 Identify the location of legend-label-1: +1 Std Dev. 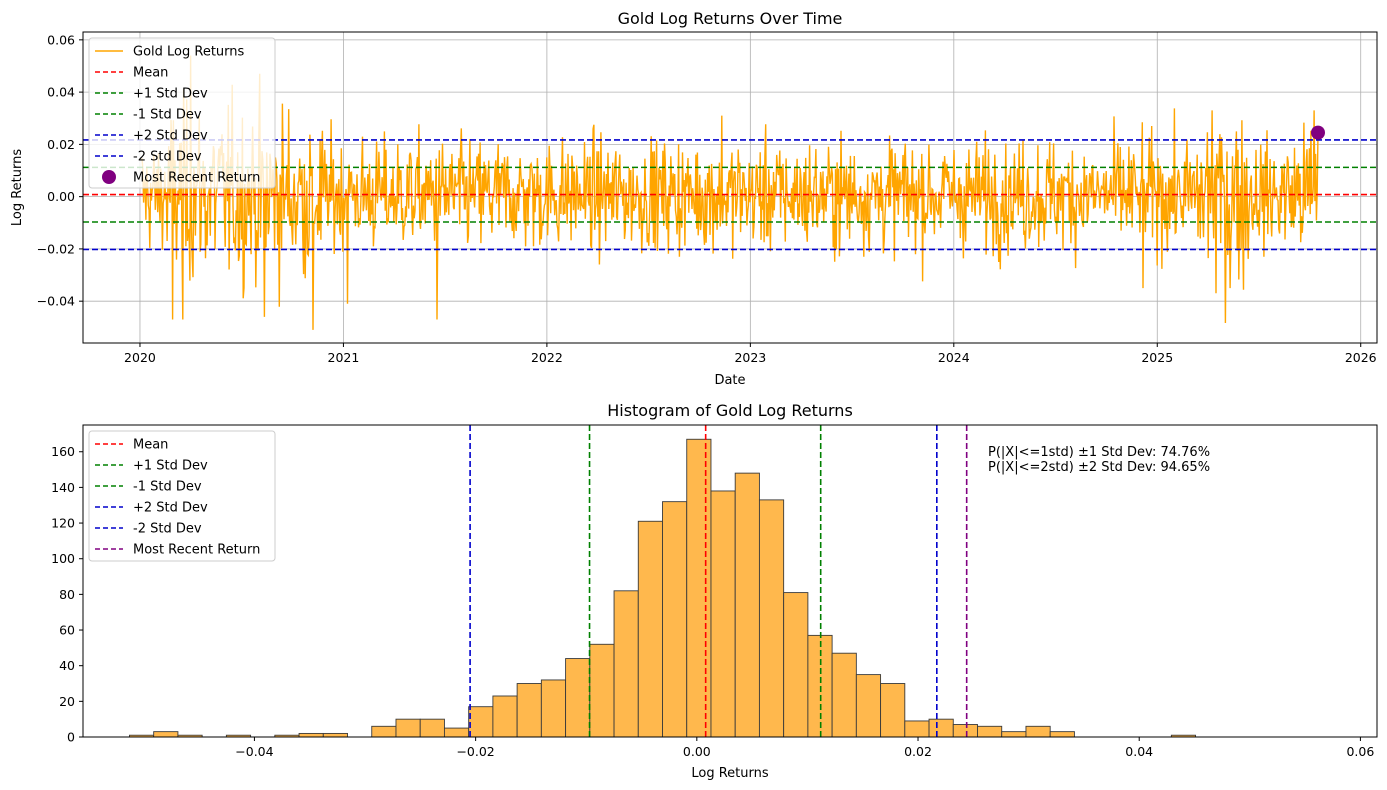
(170, 466).